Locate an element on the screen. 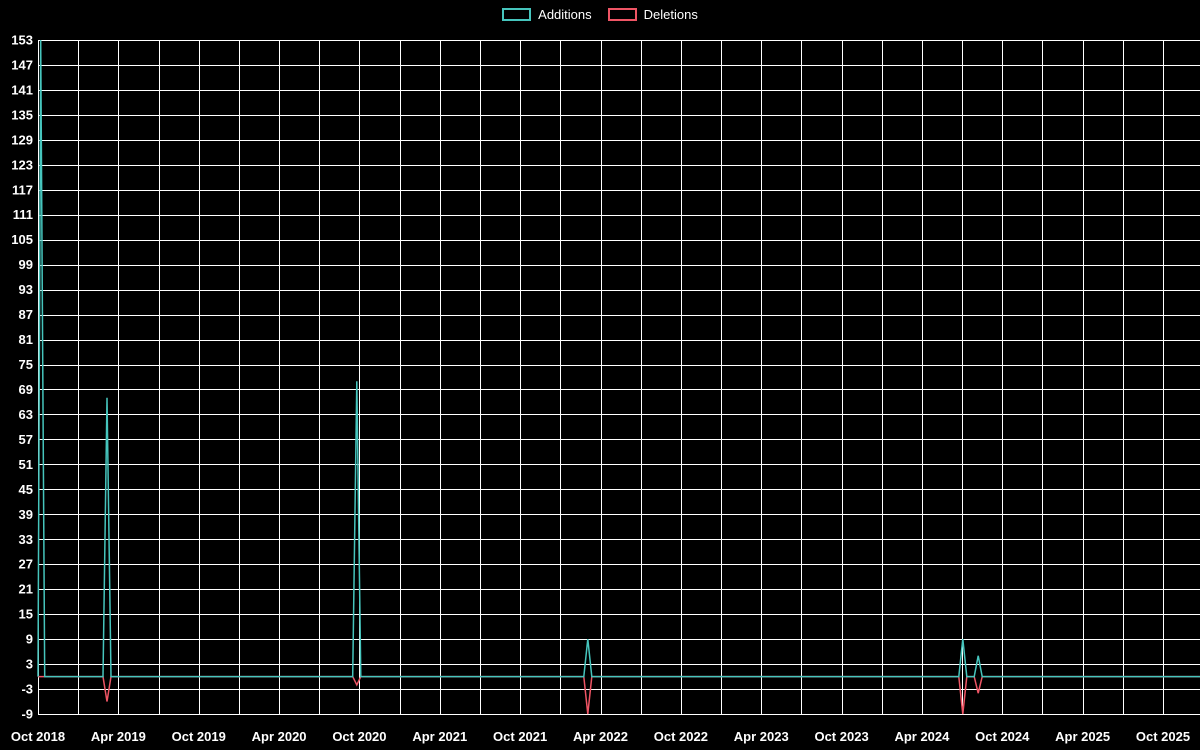 The width and height of the screenshot is (1200, 750). chart-legend: Additions Deletions is located at coordinates (600, 14).